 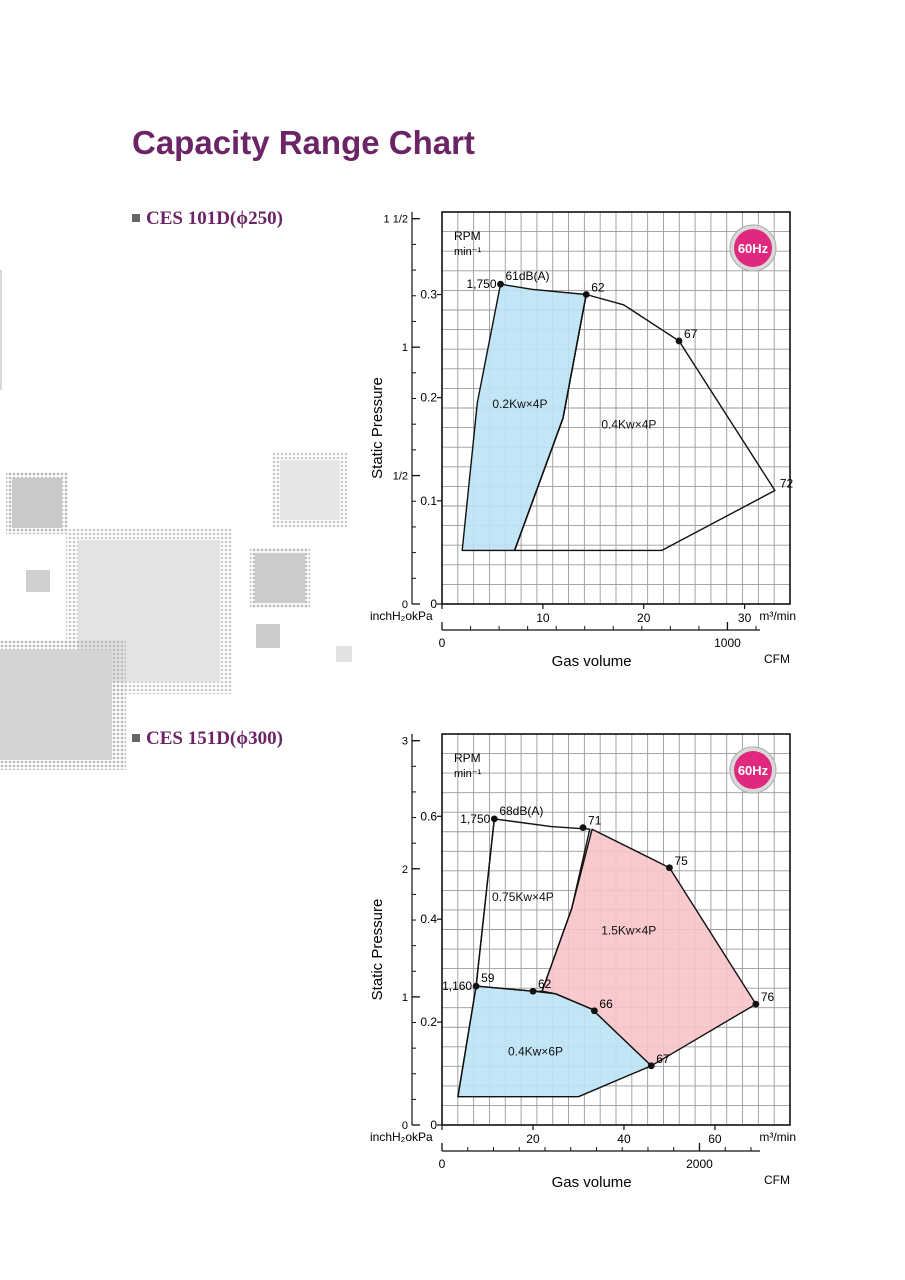 I want to click on model-heading-ces151d: CES 151D(ϕ300), so click(x=207, y=739).